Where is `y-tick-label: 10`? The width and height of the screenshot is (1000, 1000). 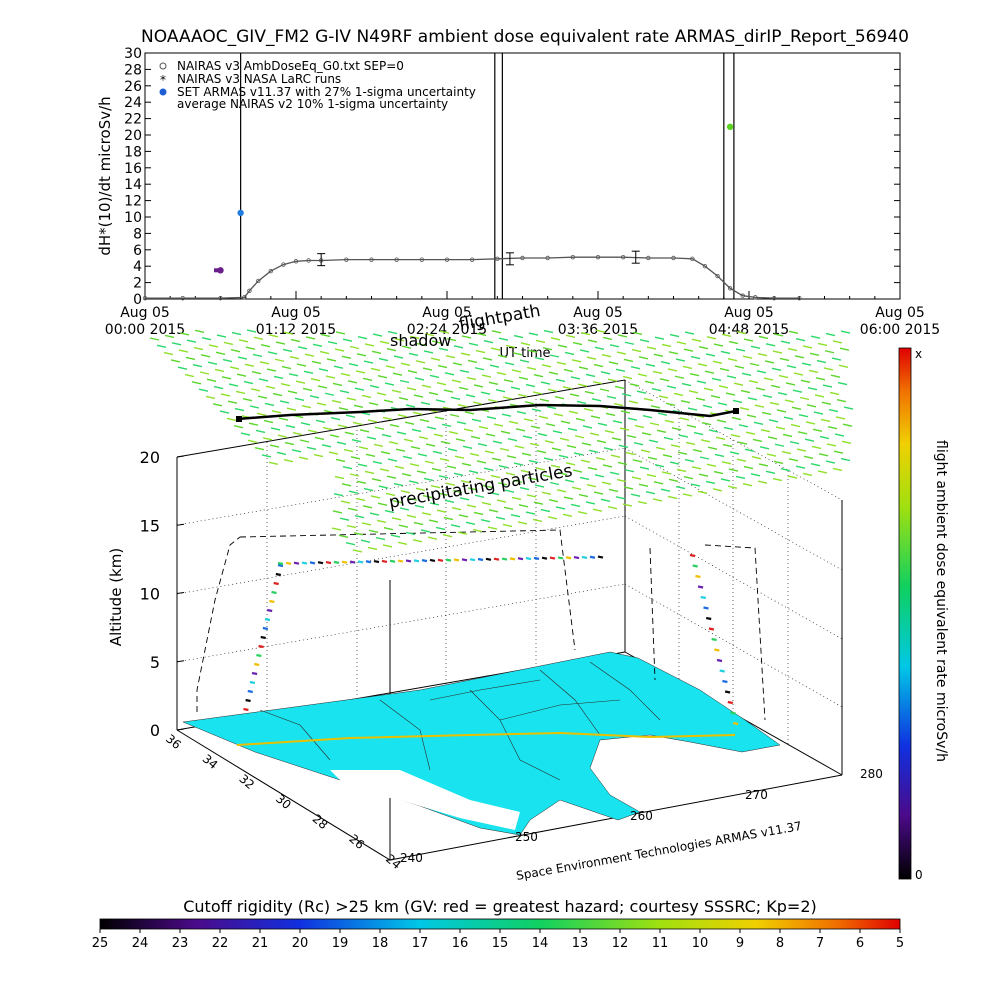
y-tick-label: 10 is located at coordinates (133, 218).